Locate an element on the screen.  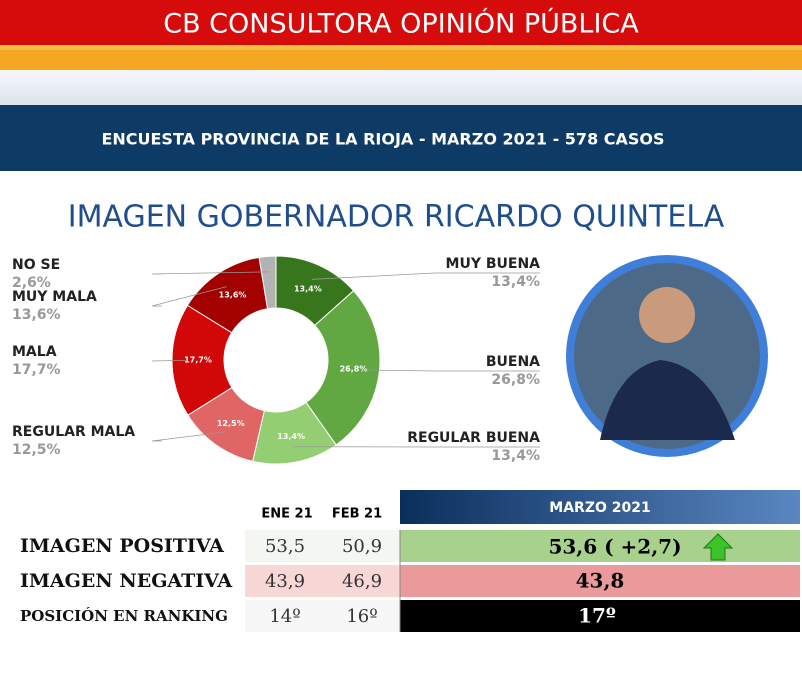
value-label: 13,6% is located at coordinates (36, 315).